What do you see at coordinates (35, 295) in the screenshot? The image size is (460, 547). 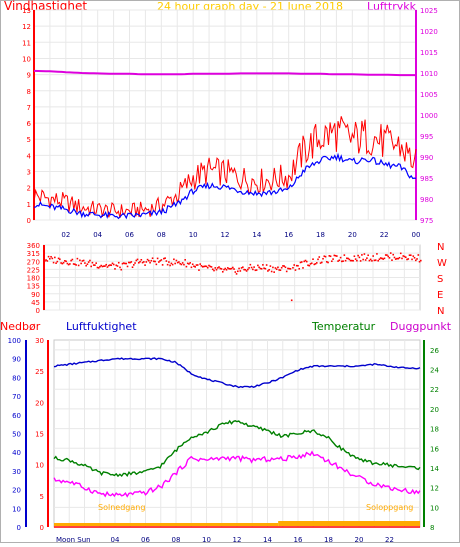 I see `direction-tick-label: 90` at bounding box center [35, 295].